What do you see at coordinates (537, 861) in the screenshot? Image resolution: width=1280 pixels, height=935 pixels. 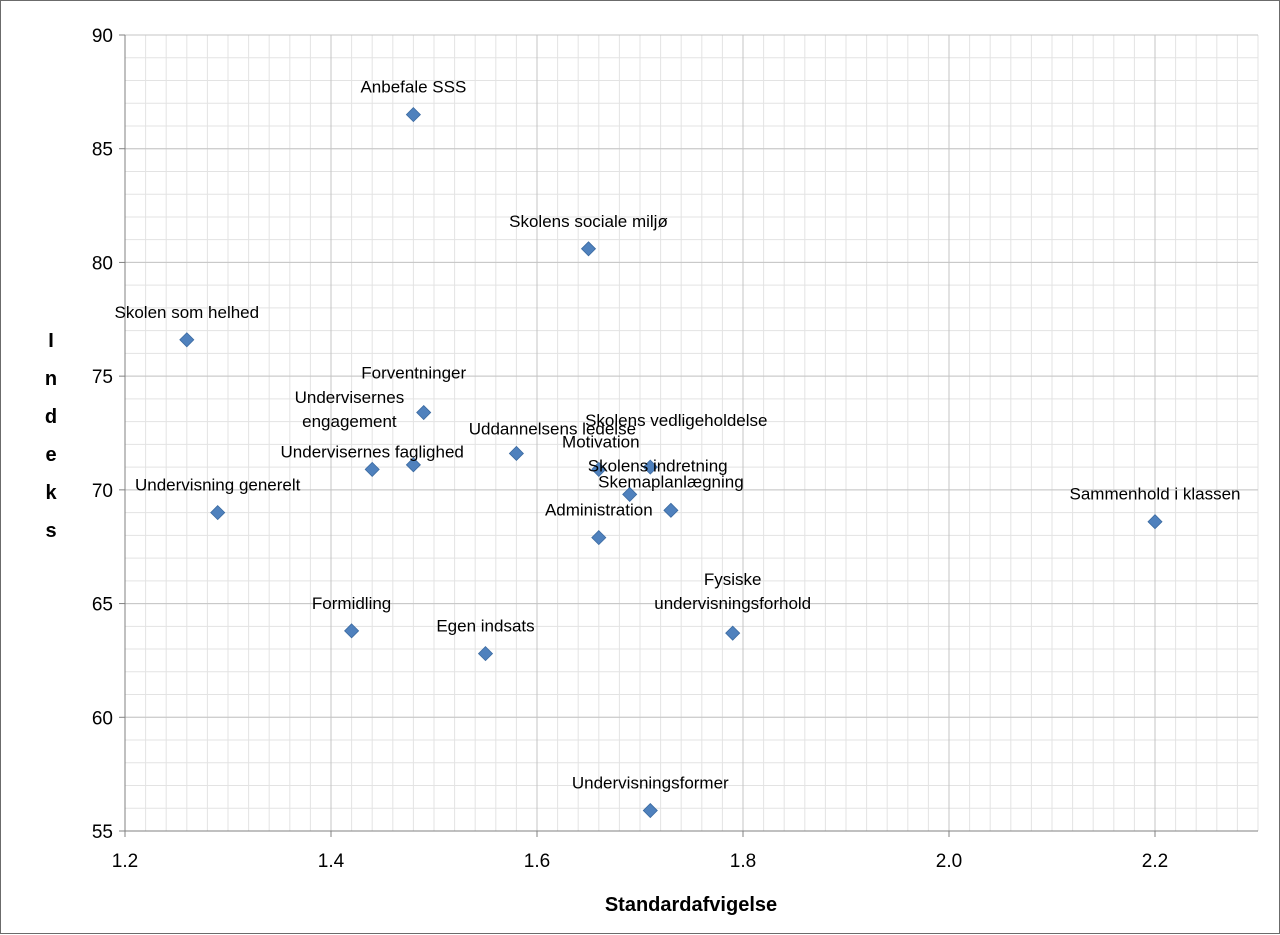 I see `x-tick-label: 1.6` at bounding box center [537, 861].